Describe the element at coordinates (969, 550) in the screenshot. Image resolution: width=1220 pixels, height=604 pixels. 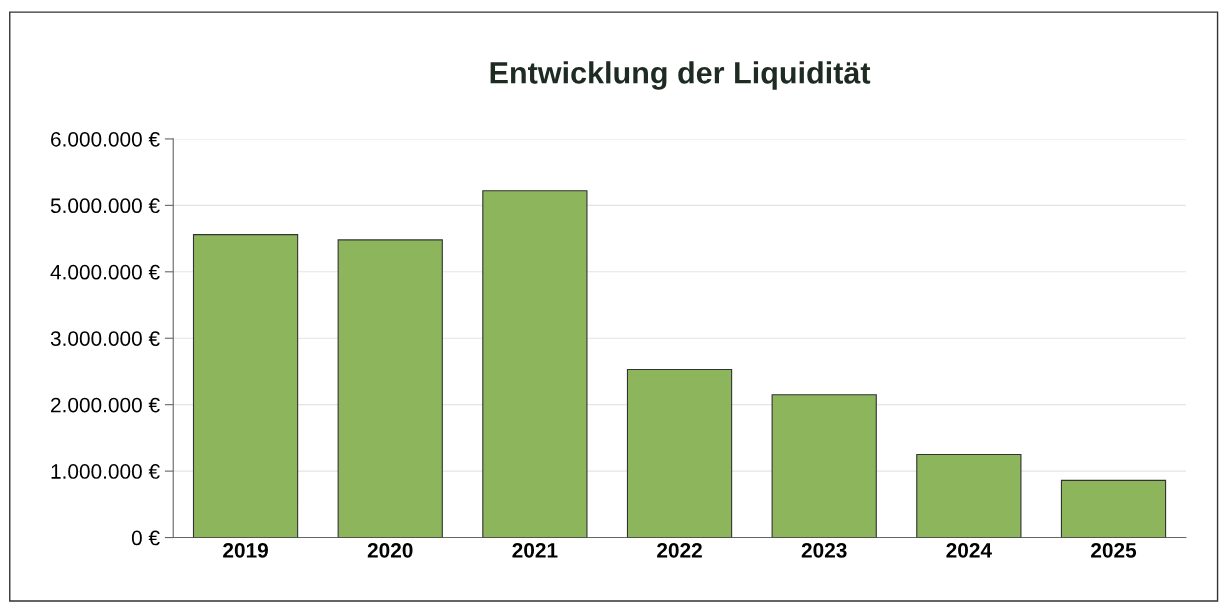
I see `x-tick-label: 2024` at that location.